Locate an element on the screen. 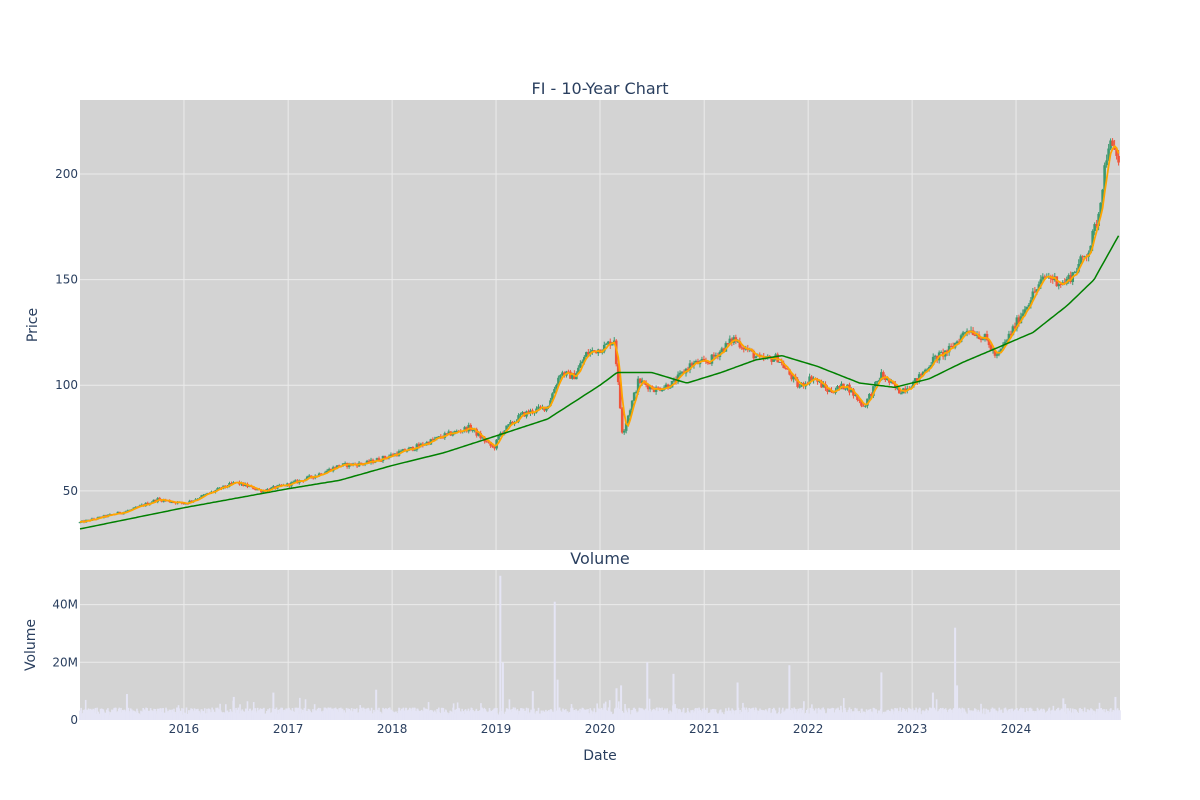 The image size is (1200, 800). x-tick-label: 2024 is located at coordinates (1016, 729).